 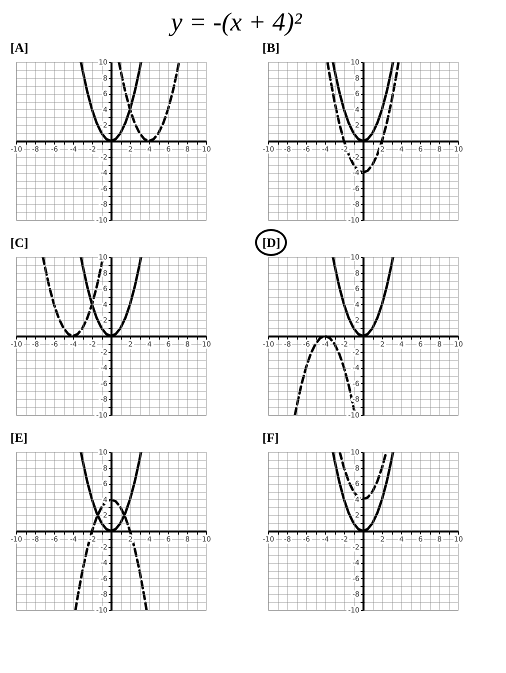 What do you see at coordinates (19, 242) in the screenshot?
I see `chart-title: [C]` at bounding box center [19, 242].